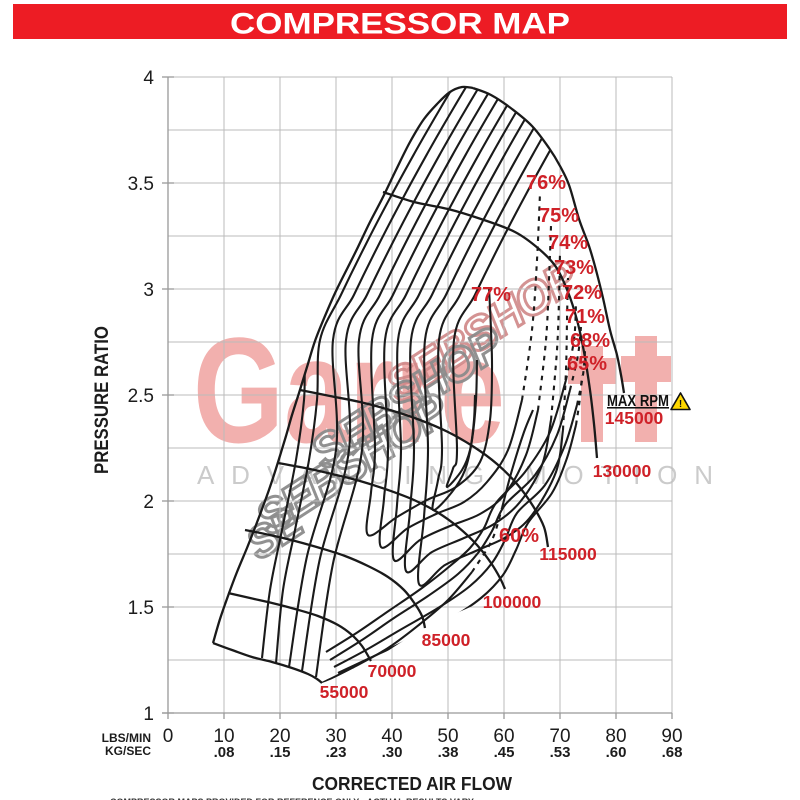  I want to click on svg-text: KG/SEC, so click(128, 751).